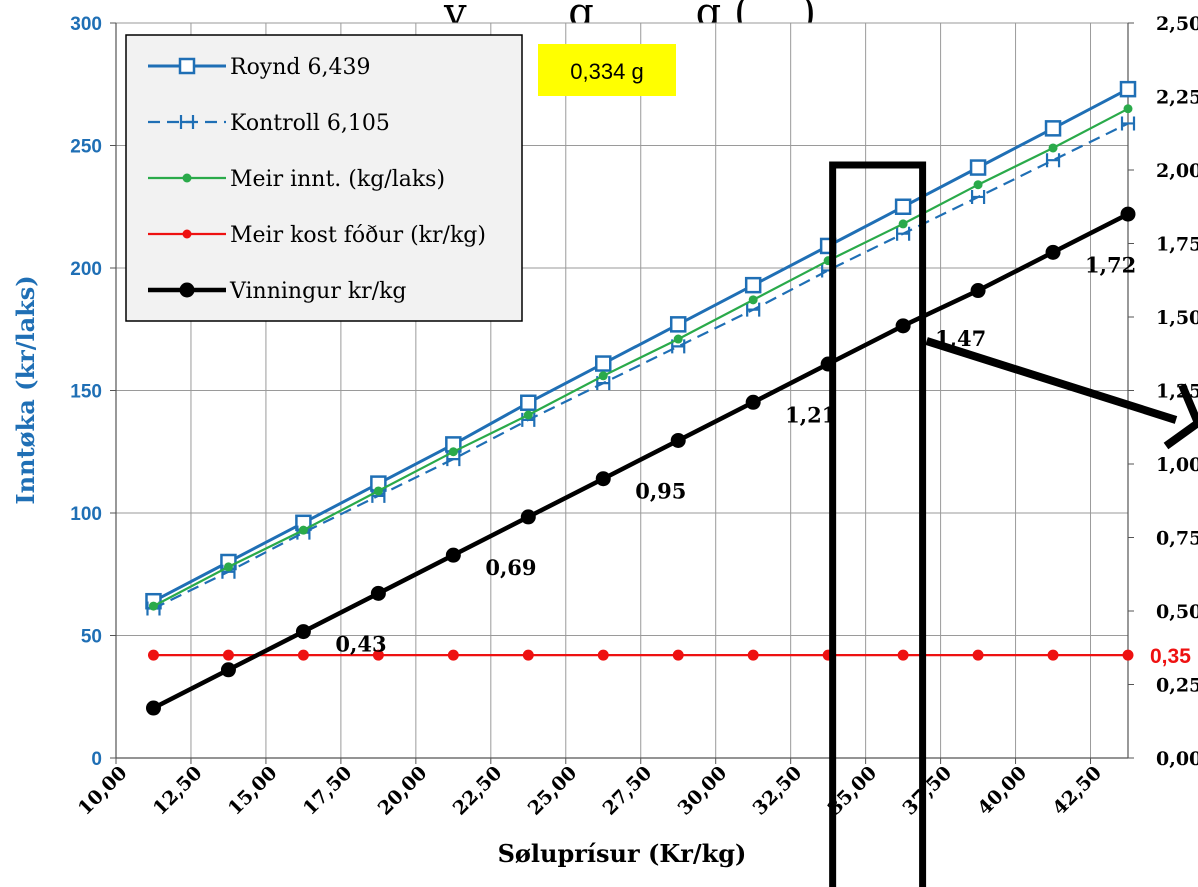 The height and width of the screenshot is (887, 1198). What do you see at coordinates (1177, 98) in the screenshot?
I see `y-right-tick-label: 2,25` at bounding box center [1177, 98].